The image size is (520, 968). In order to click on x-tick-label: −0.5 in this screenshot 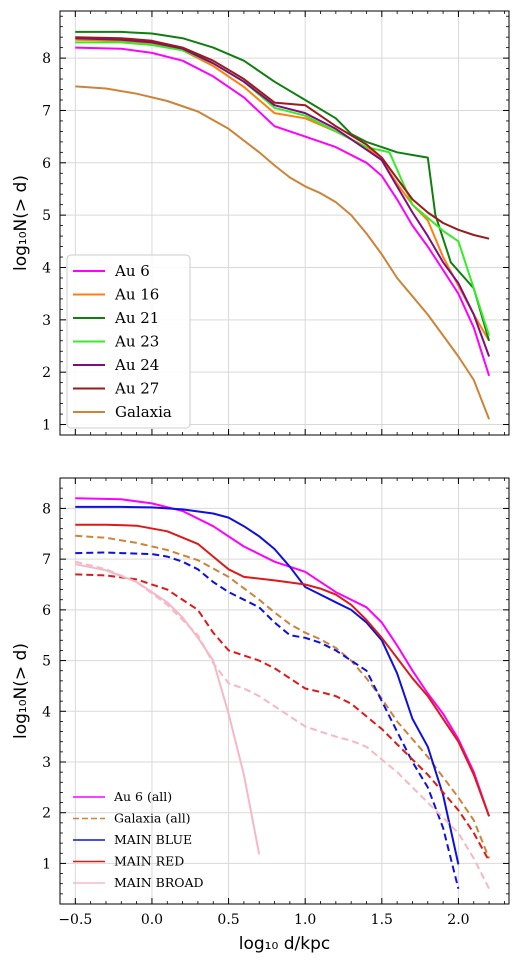, I will do `click(75, 920)`.